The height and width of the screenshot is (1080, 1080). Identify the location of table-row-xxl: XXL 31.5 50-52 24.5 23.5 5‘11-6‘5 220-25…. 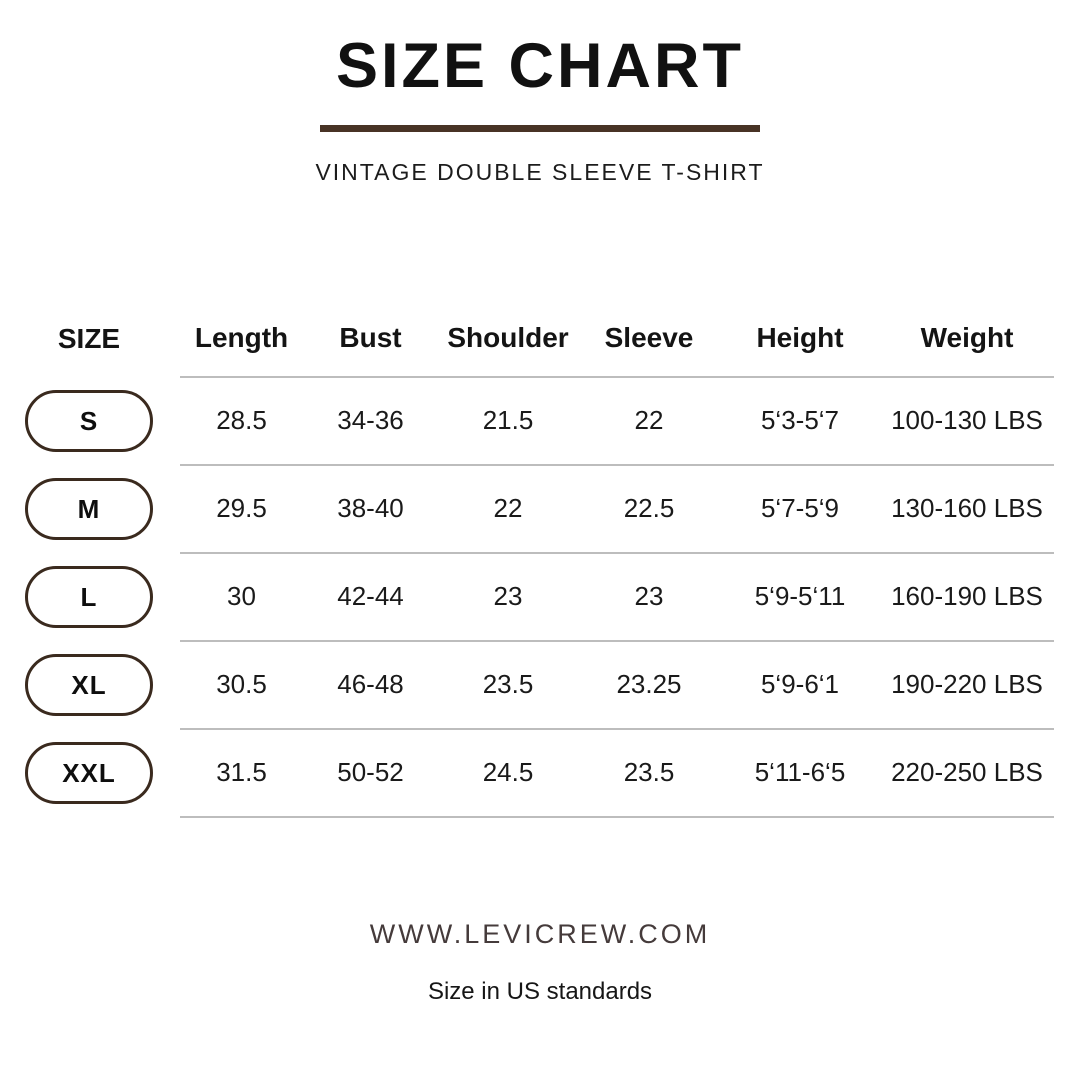
(539, 773).